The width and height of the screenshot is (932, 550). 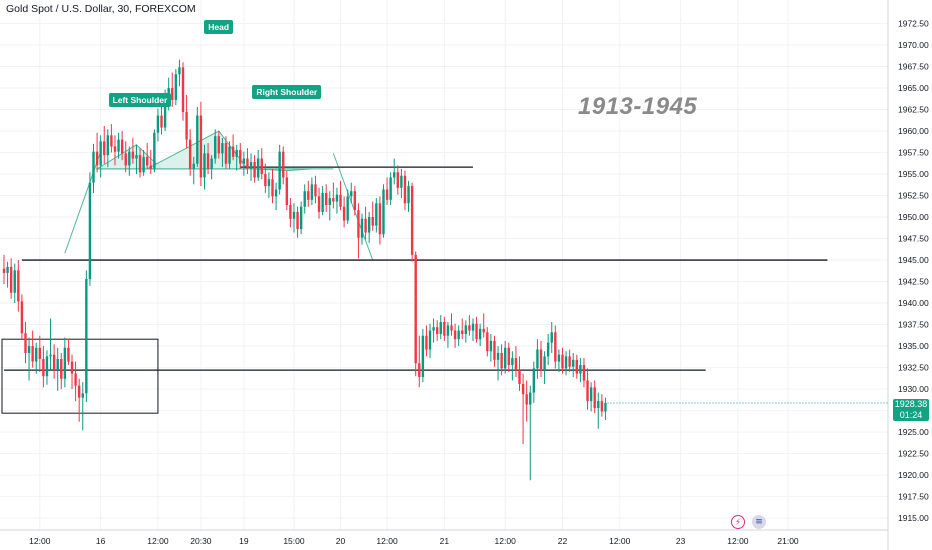 I want to click on price-axis-label: 1952.50, so click(x=913, y=196).